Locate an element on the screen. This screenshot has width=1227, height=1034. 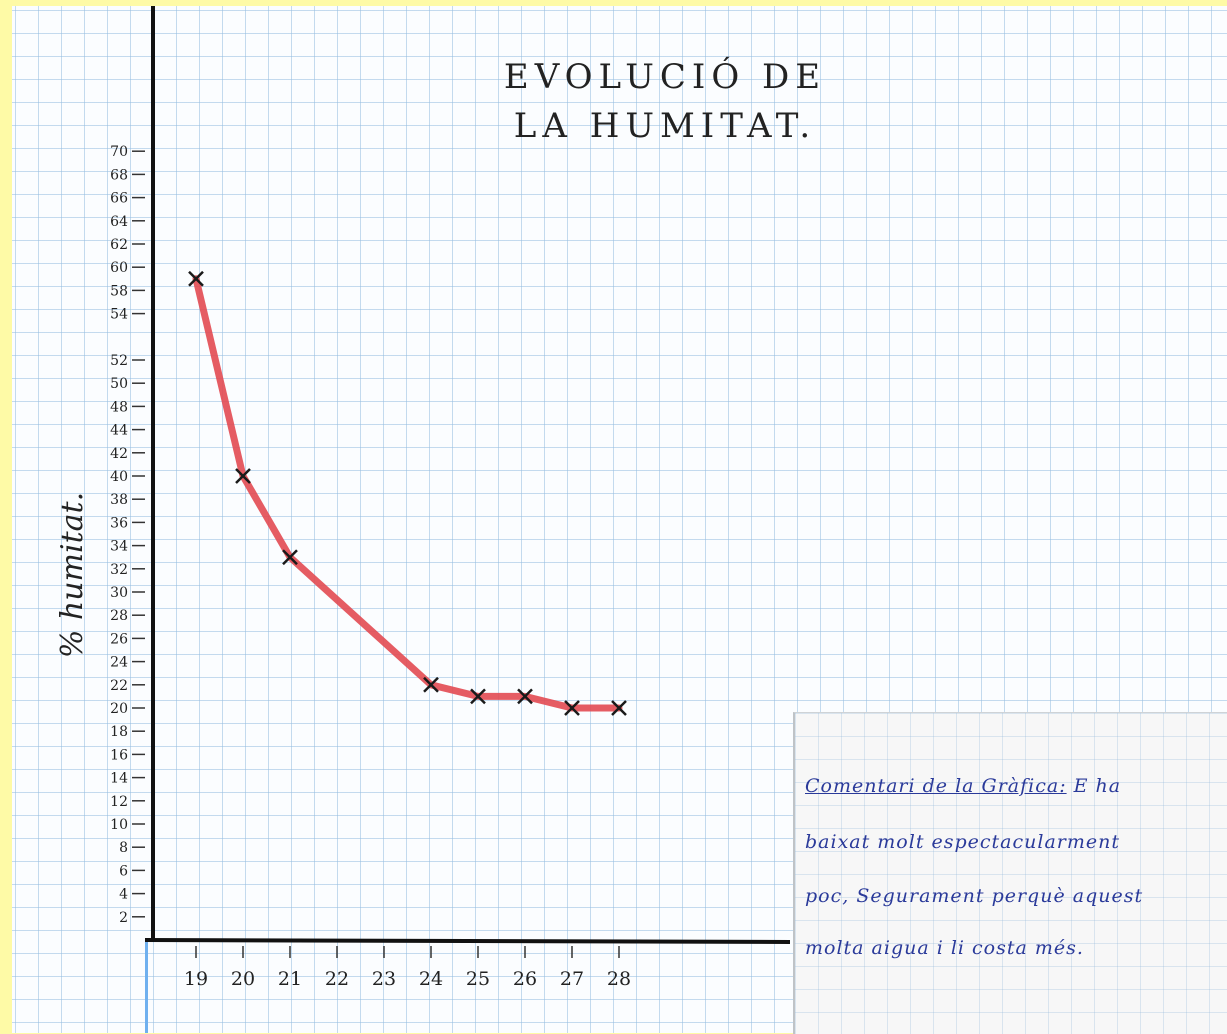
x-tick-label: 25 is located at coordinates (478, 979).